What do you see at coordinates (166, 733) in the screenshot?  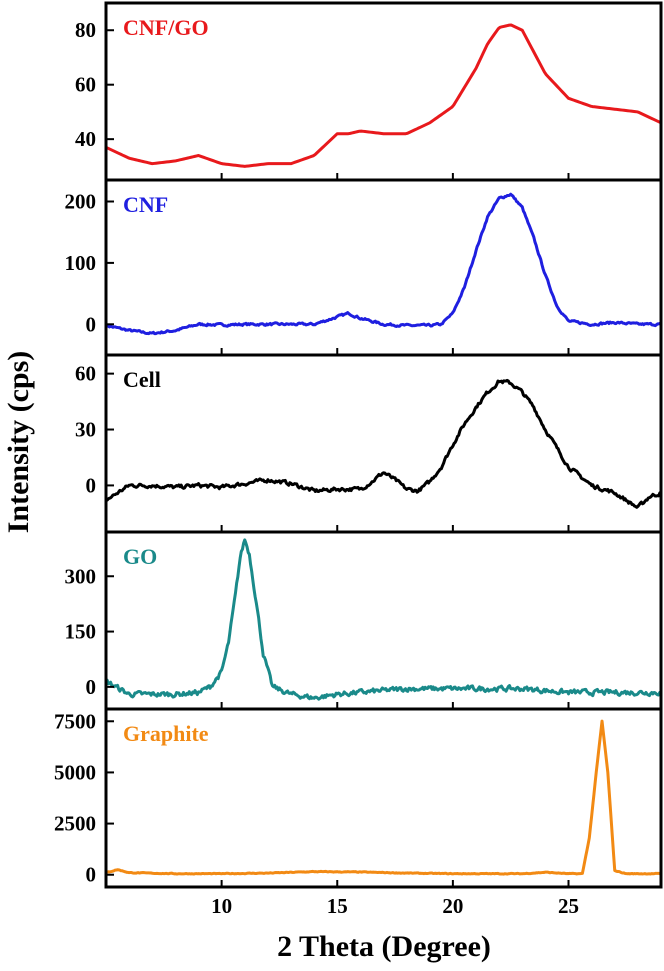 I see `legend-label: Graphite` at bounding box center [166, 733].